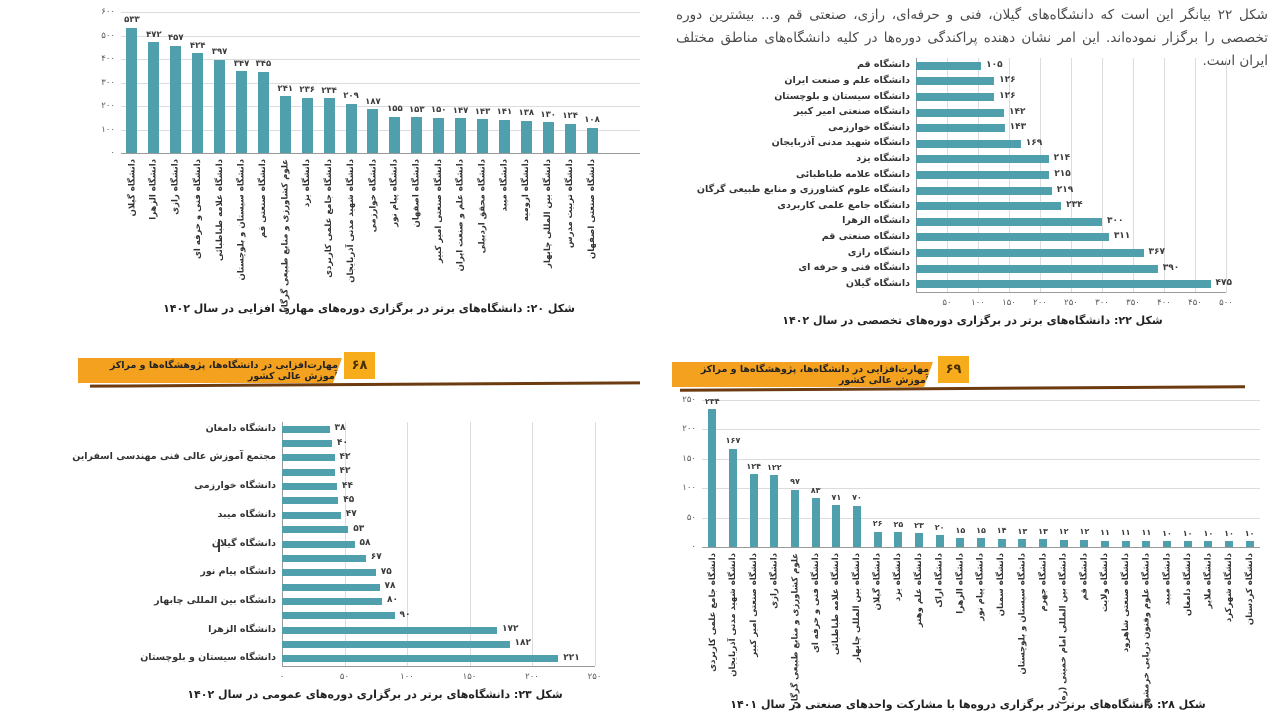 The image size is (1280, 720). What do you see at coordinates (351, 514) in the screenshot?
I see `bar-value-label: ۴۷` at bounding box center [351, 514].